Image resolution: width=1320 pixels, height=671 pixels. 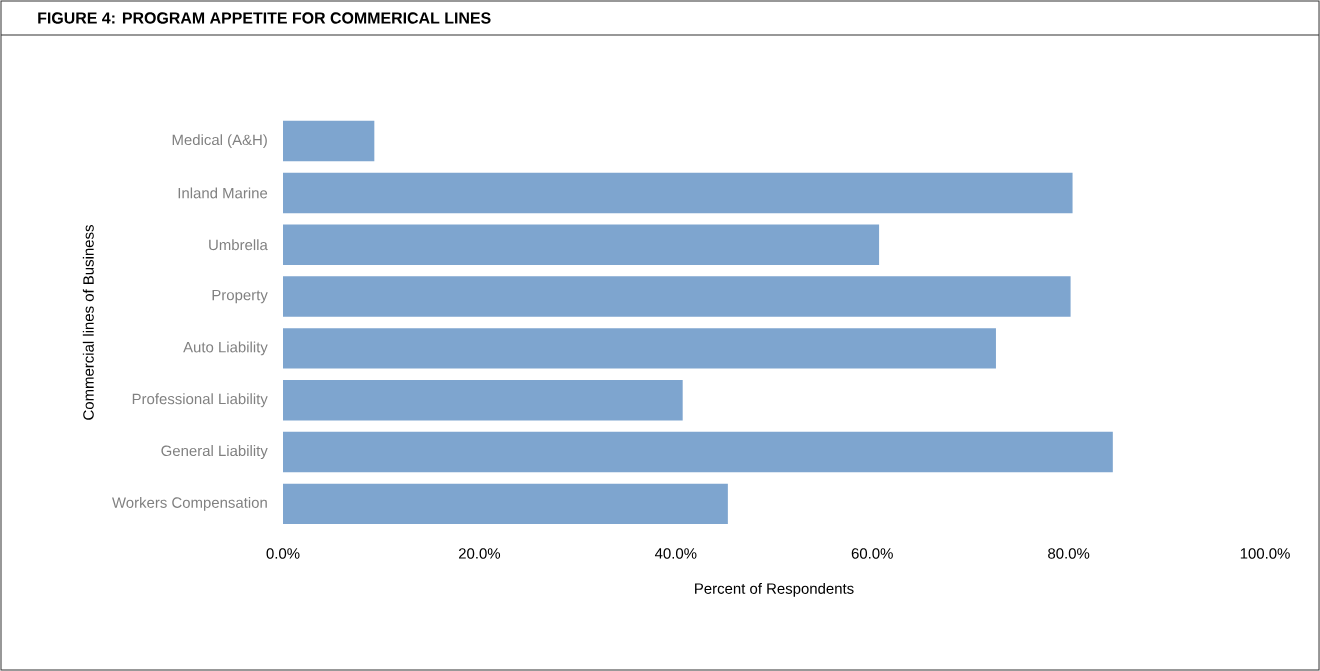 What do you see at coordinates (675, 553) in the screenshot?
I see `x-tick-label: 40.0%` at bounding box center [675, 553].